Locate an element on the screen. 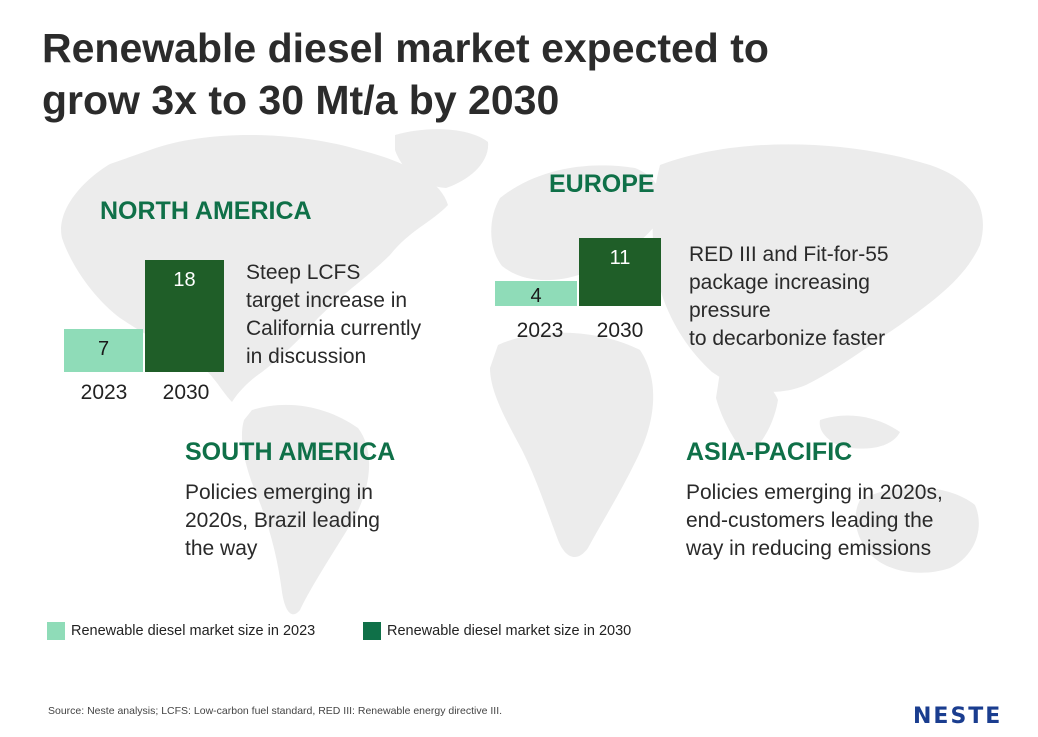  north-america-value-2023: 7 is located at coordinates (103, 349).